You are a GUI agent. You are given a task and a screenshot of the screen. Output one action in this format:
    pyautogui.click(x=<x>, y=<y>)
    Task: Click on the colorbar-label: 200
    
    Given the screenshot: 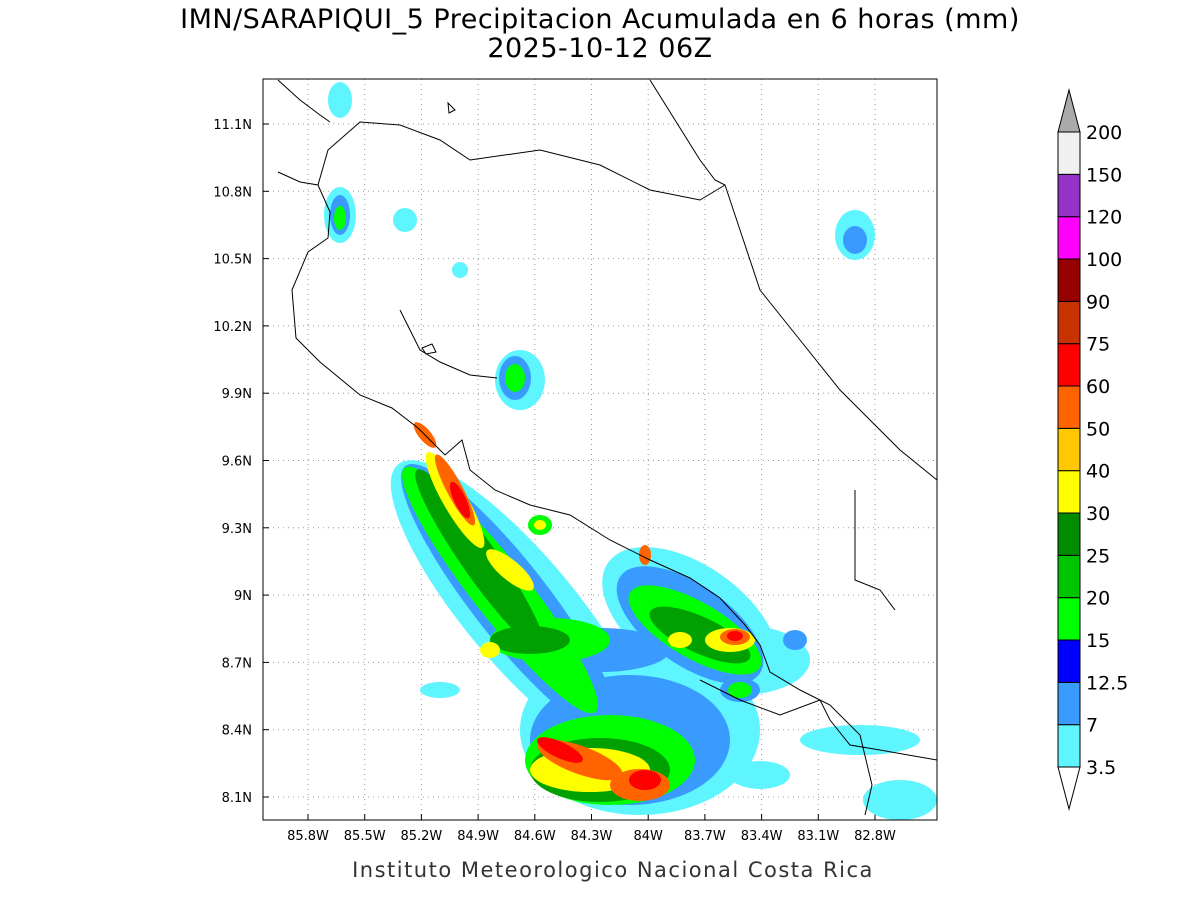 What is the action you would take?
    pyautogui.click(x=1104, y=133)
    